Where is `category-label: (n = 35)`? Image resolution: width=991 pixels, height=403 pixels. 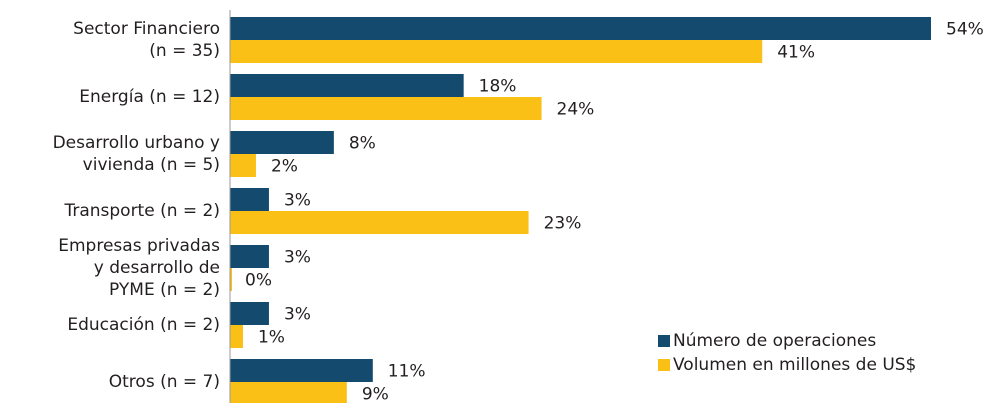 category-label: (n = 35) is located at coordinates (184, 51).